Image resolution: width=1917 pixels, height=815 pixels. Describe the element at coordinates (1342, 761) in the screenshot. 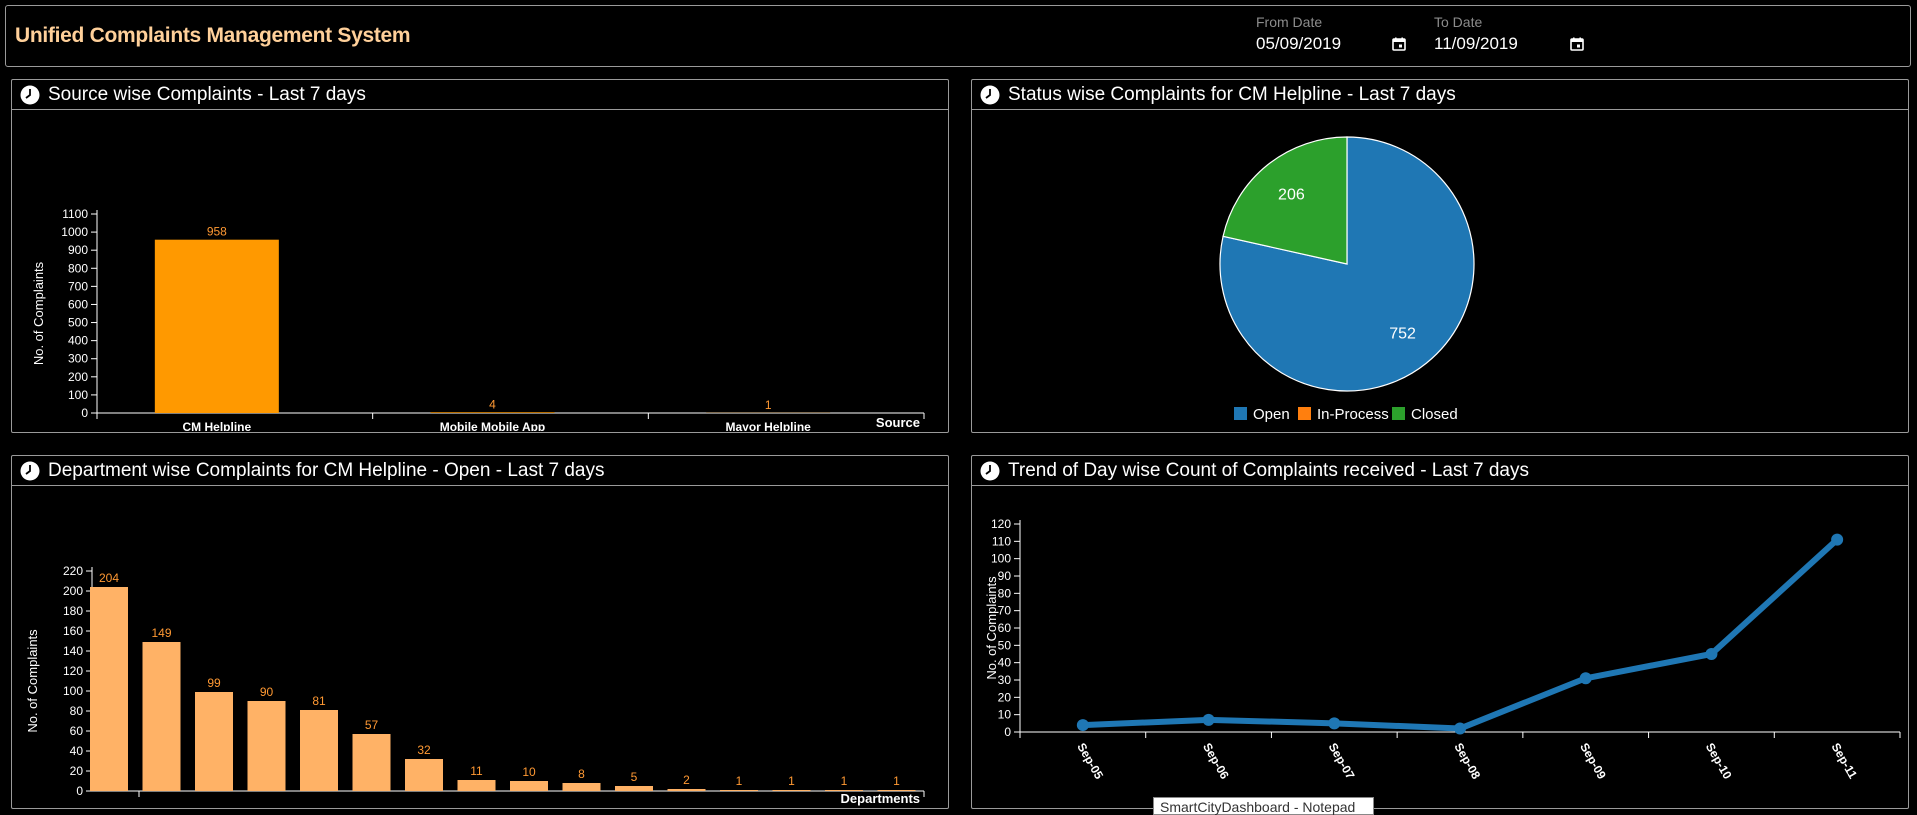

I see `x-tick-label: Sep-07` at that location.